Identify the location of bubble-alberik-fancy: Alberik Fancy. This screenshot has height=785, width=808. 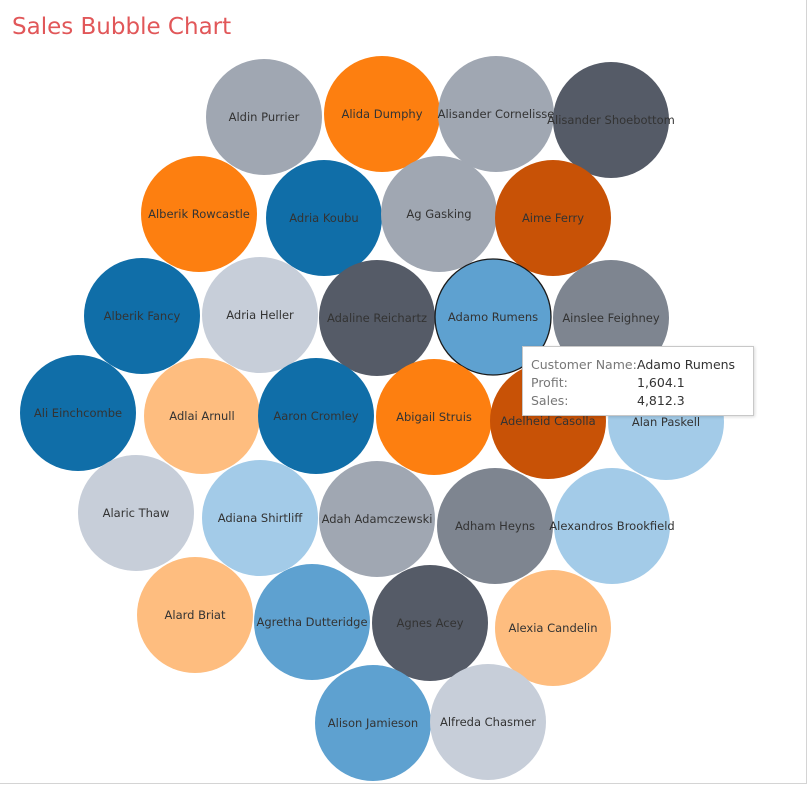
(142, 316).